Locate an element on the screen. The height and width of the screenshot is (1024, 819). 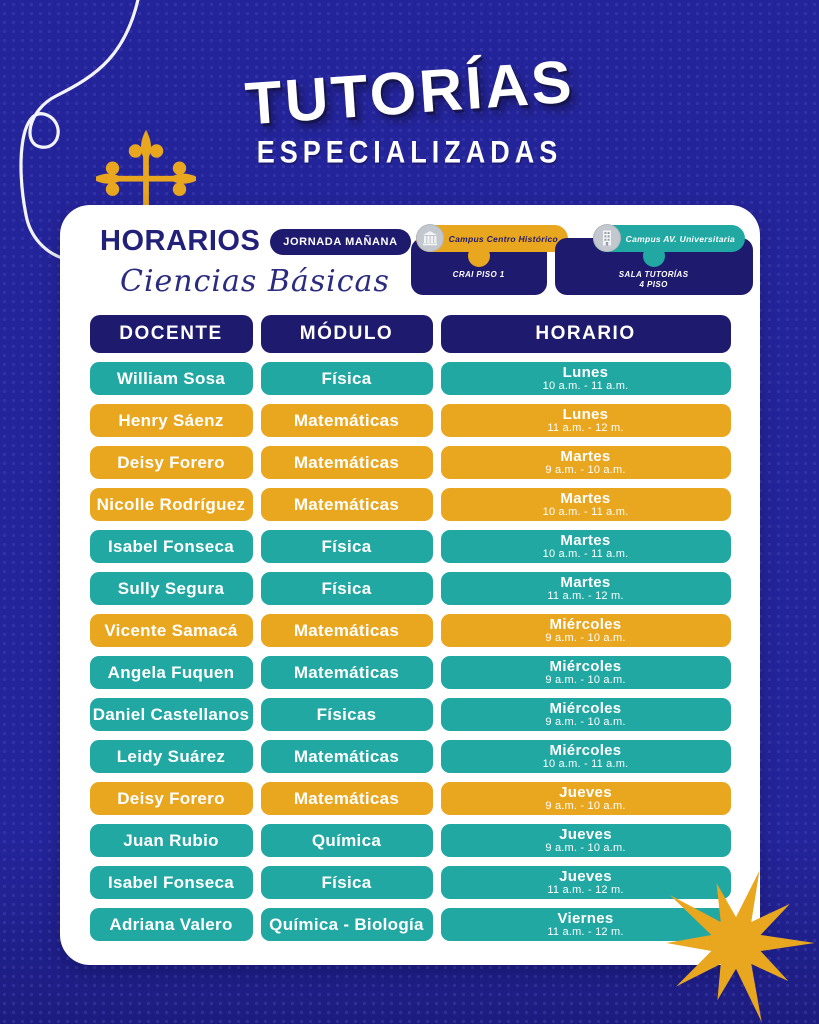
docente-cell: William Sosa is located at coordinates (171, 378).